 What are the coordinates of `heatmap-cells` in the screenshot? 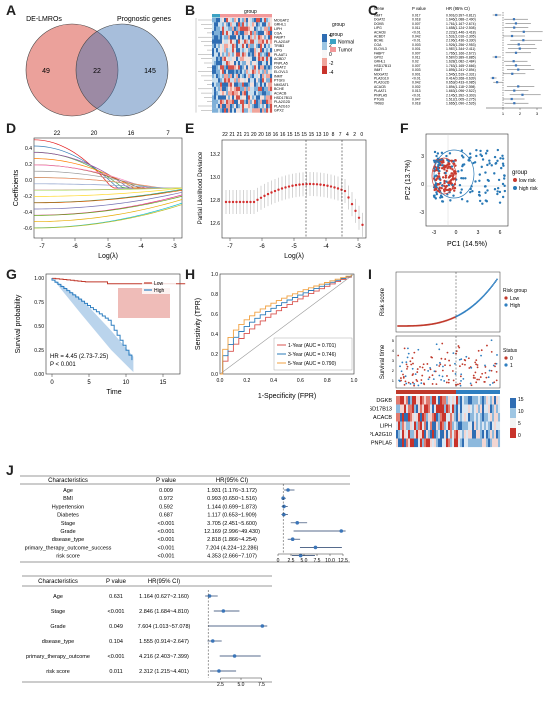 It's located at (242, 65).